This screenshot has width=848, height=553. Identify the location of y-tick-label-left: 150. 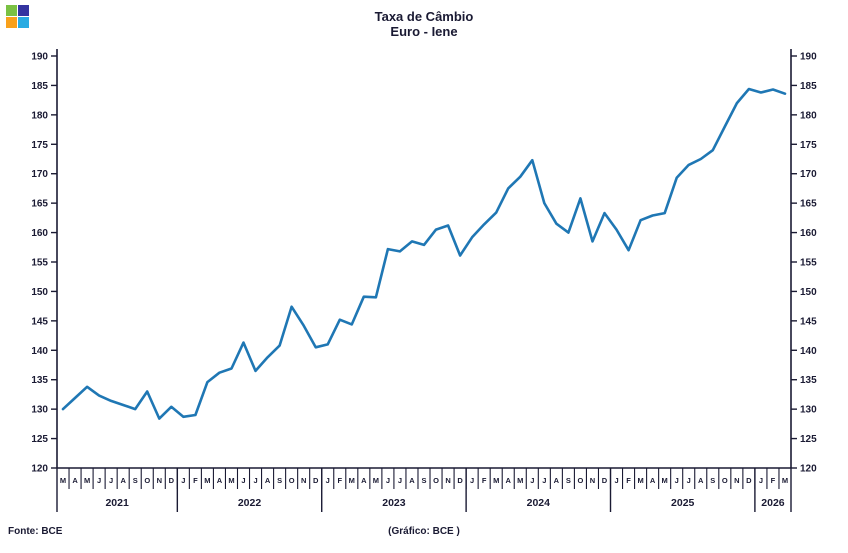
(39, 292).